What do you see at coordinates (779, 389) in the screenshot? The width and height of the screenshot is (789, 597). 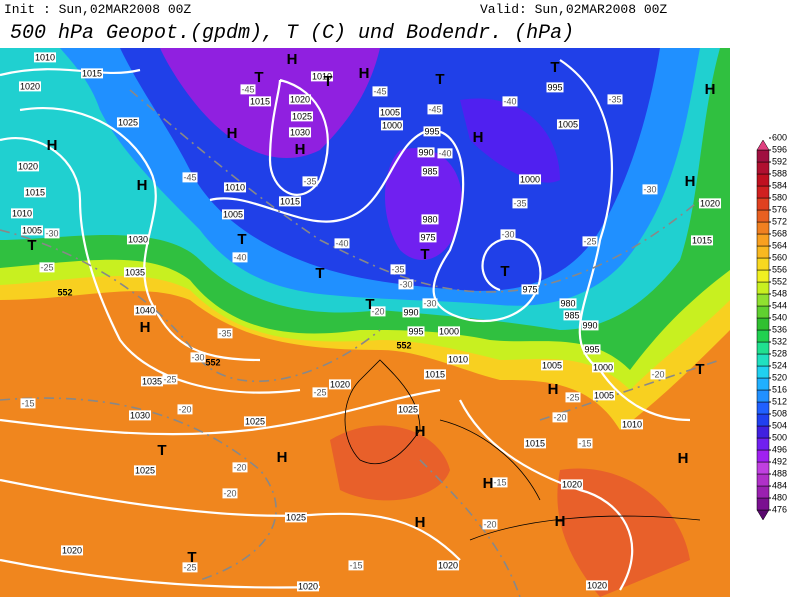 I see `legend-label: 516` at bounding box center [779, 389].